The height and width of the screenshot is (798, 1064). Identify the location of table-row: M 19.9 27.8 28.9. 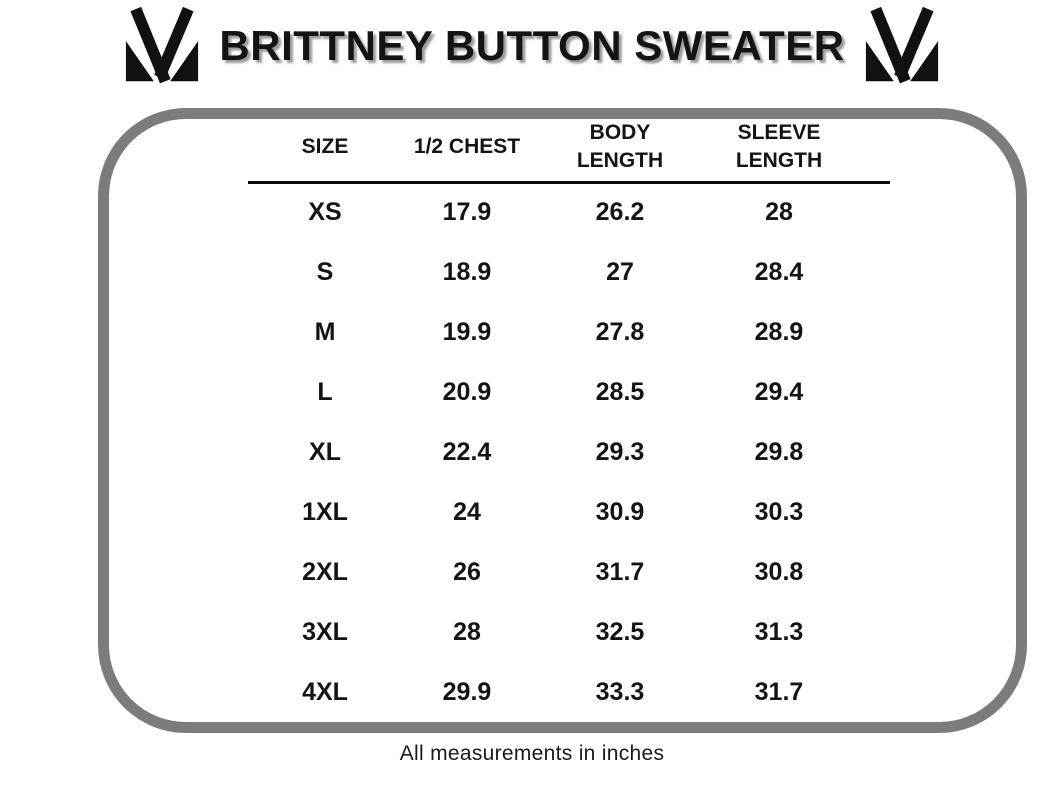
(569, 332).